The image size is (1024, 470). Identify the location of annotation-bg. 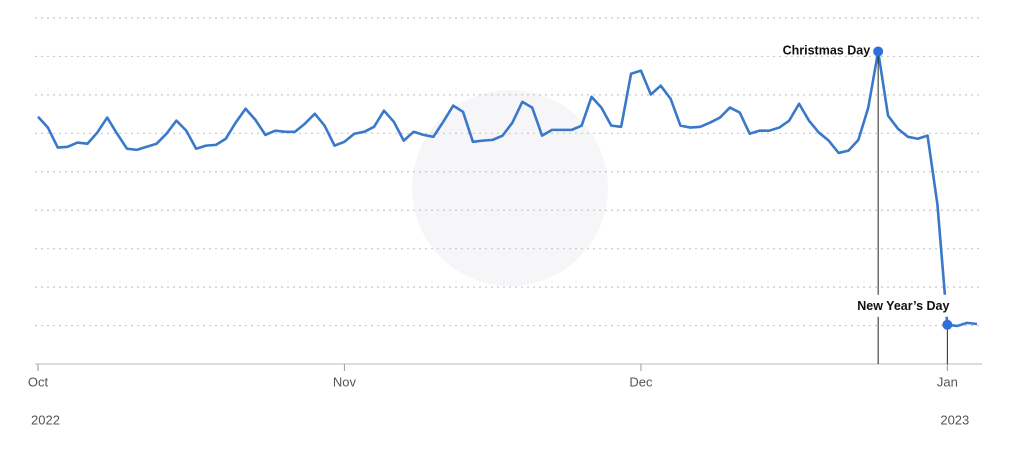
(915, 305).